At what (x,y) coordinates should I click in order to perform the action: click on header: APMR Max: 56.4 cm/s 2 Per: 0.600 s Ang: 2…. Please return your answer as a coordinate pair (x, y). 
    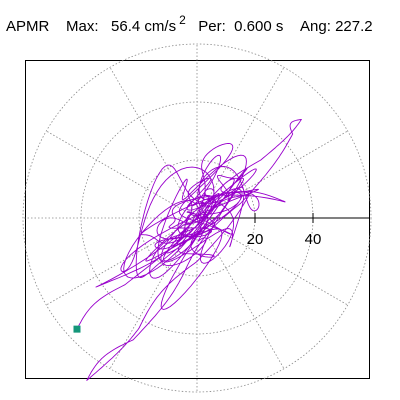
    Looking at the image, I should click on (189, 24).